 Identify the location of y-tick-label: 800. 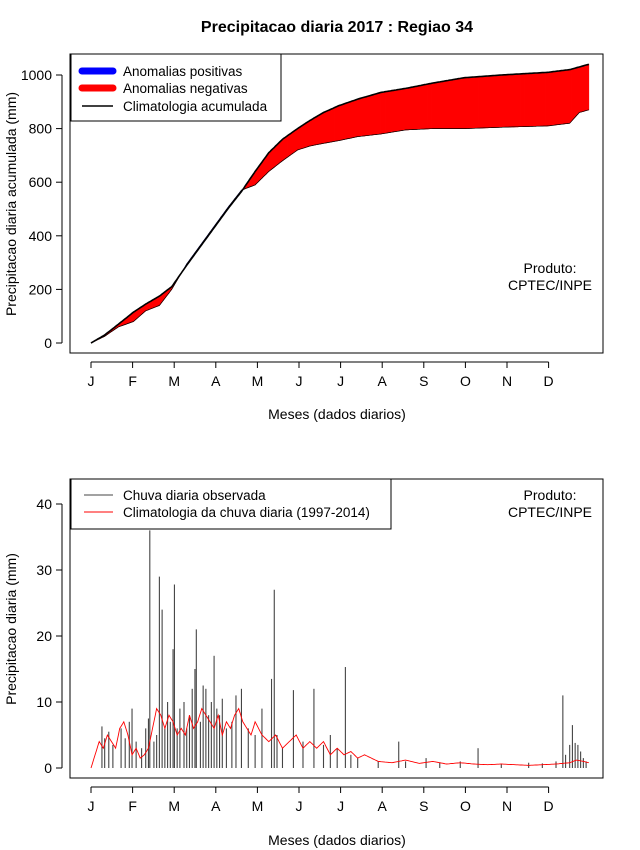
(41, 129).